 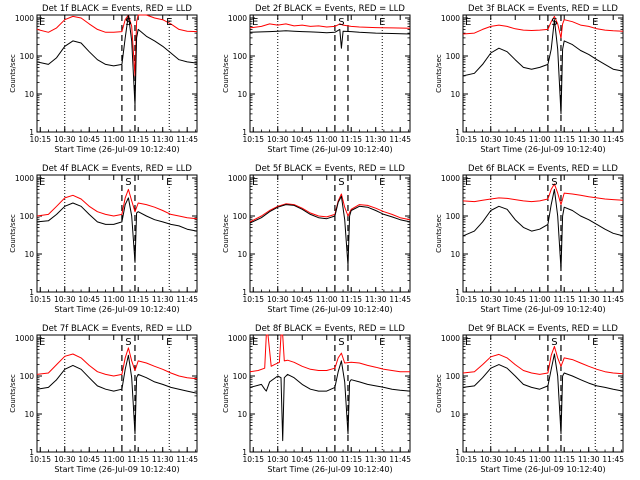 I want to click on panel-title: Det 1f BLACK = Events, RED = LLD, so click(x=117, y=9).